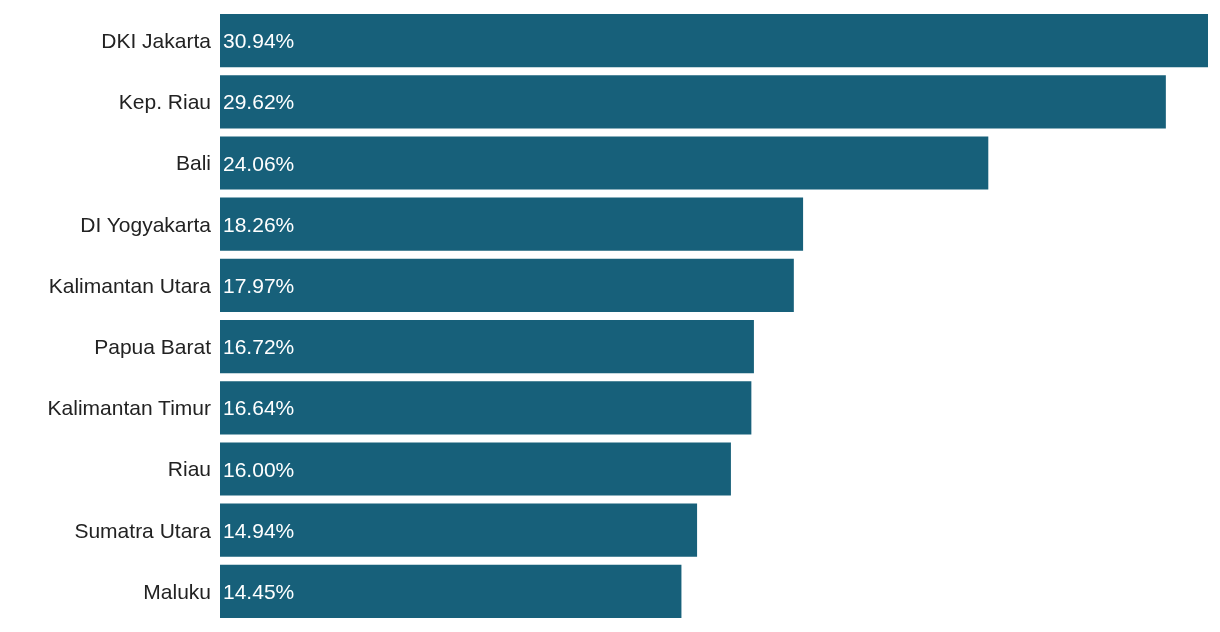 The image size is (1220, 632). I want to click on y-tick-label: Maluku, so click(177, 591).